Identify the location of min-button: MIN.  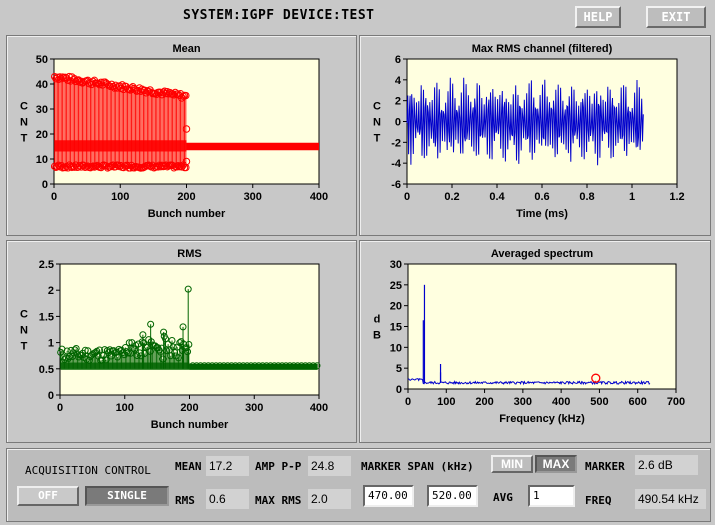
(512, 464).